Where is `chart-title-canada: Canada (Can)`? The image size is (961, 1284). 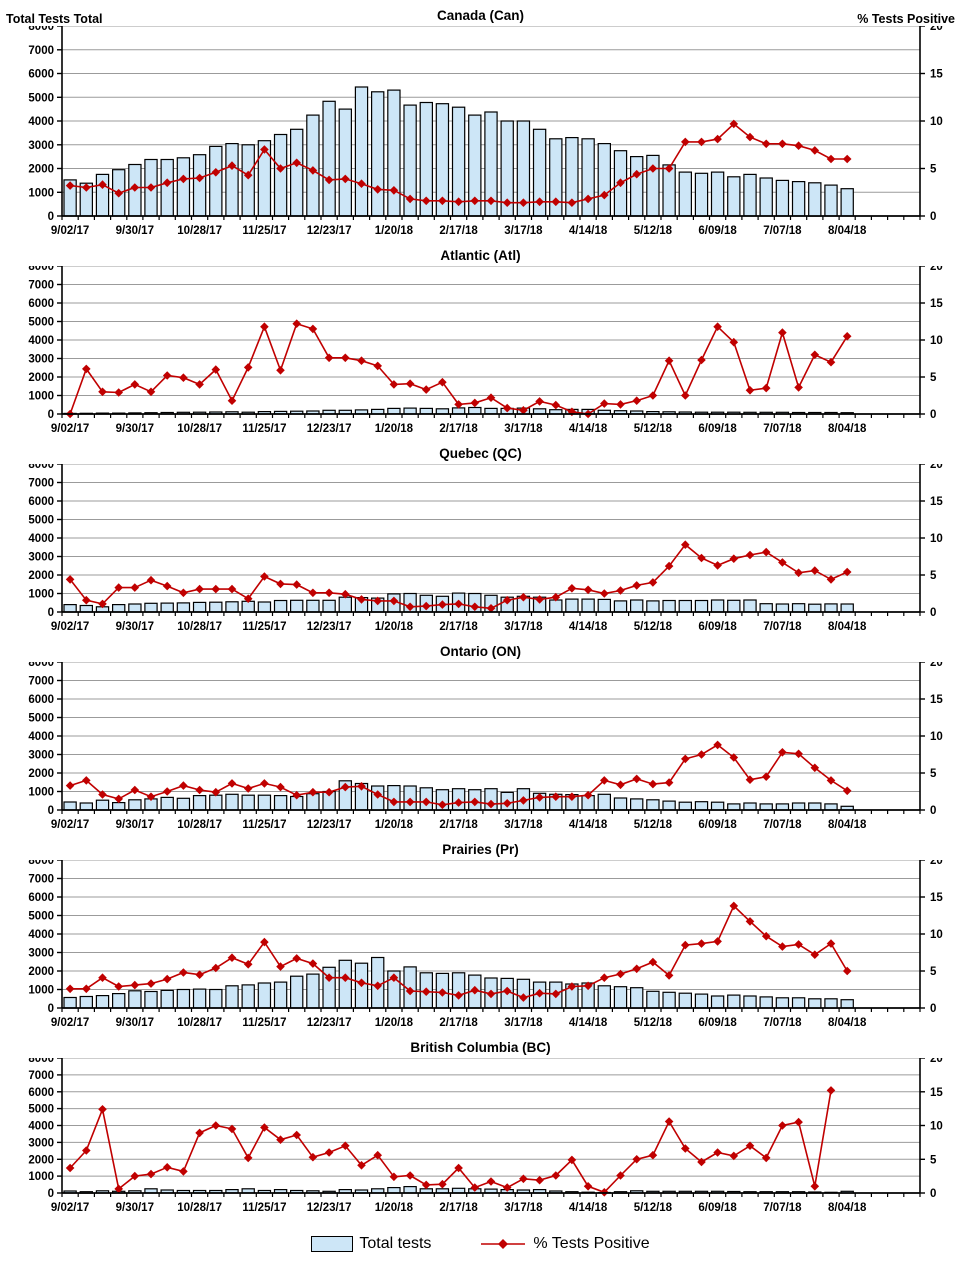
chart-title-canada: Canada (Can) is located at coordinates (480, 15).